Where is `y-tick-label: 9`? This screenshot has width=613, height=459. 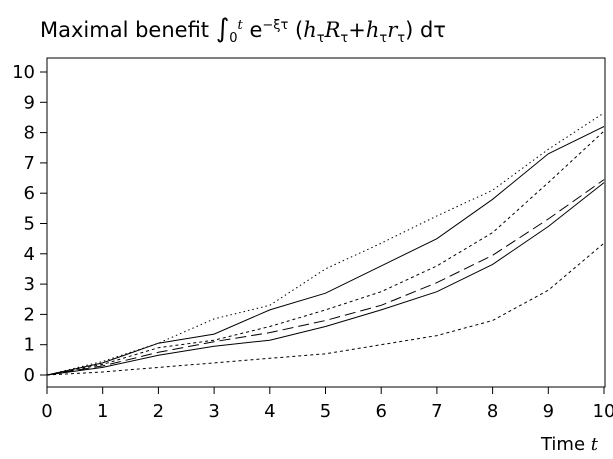 y-tick-label: 9 is located at coordinates (29, 102).